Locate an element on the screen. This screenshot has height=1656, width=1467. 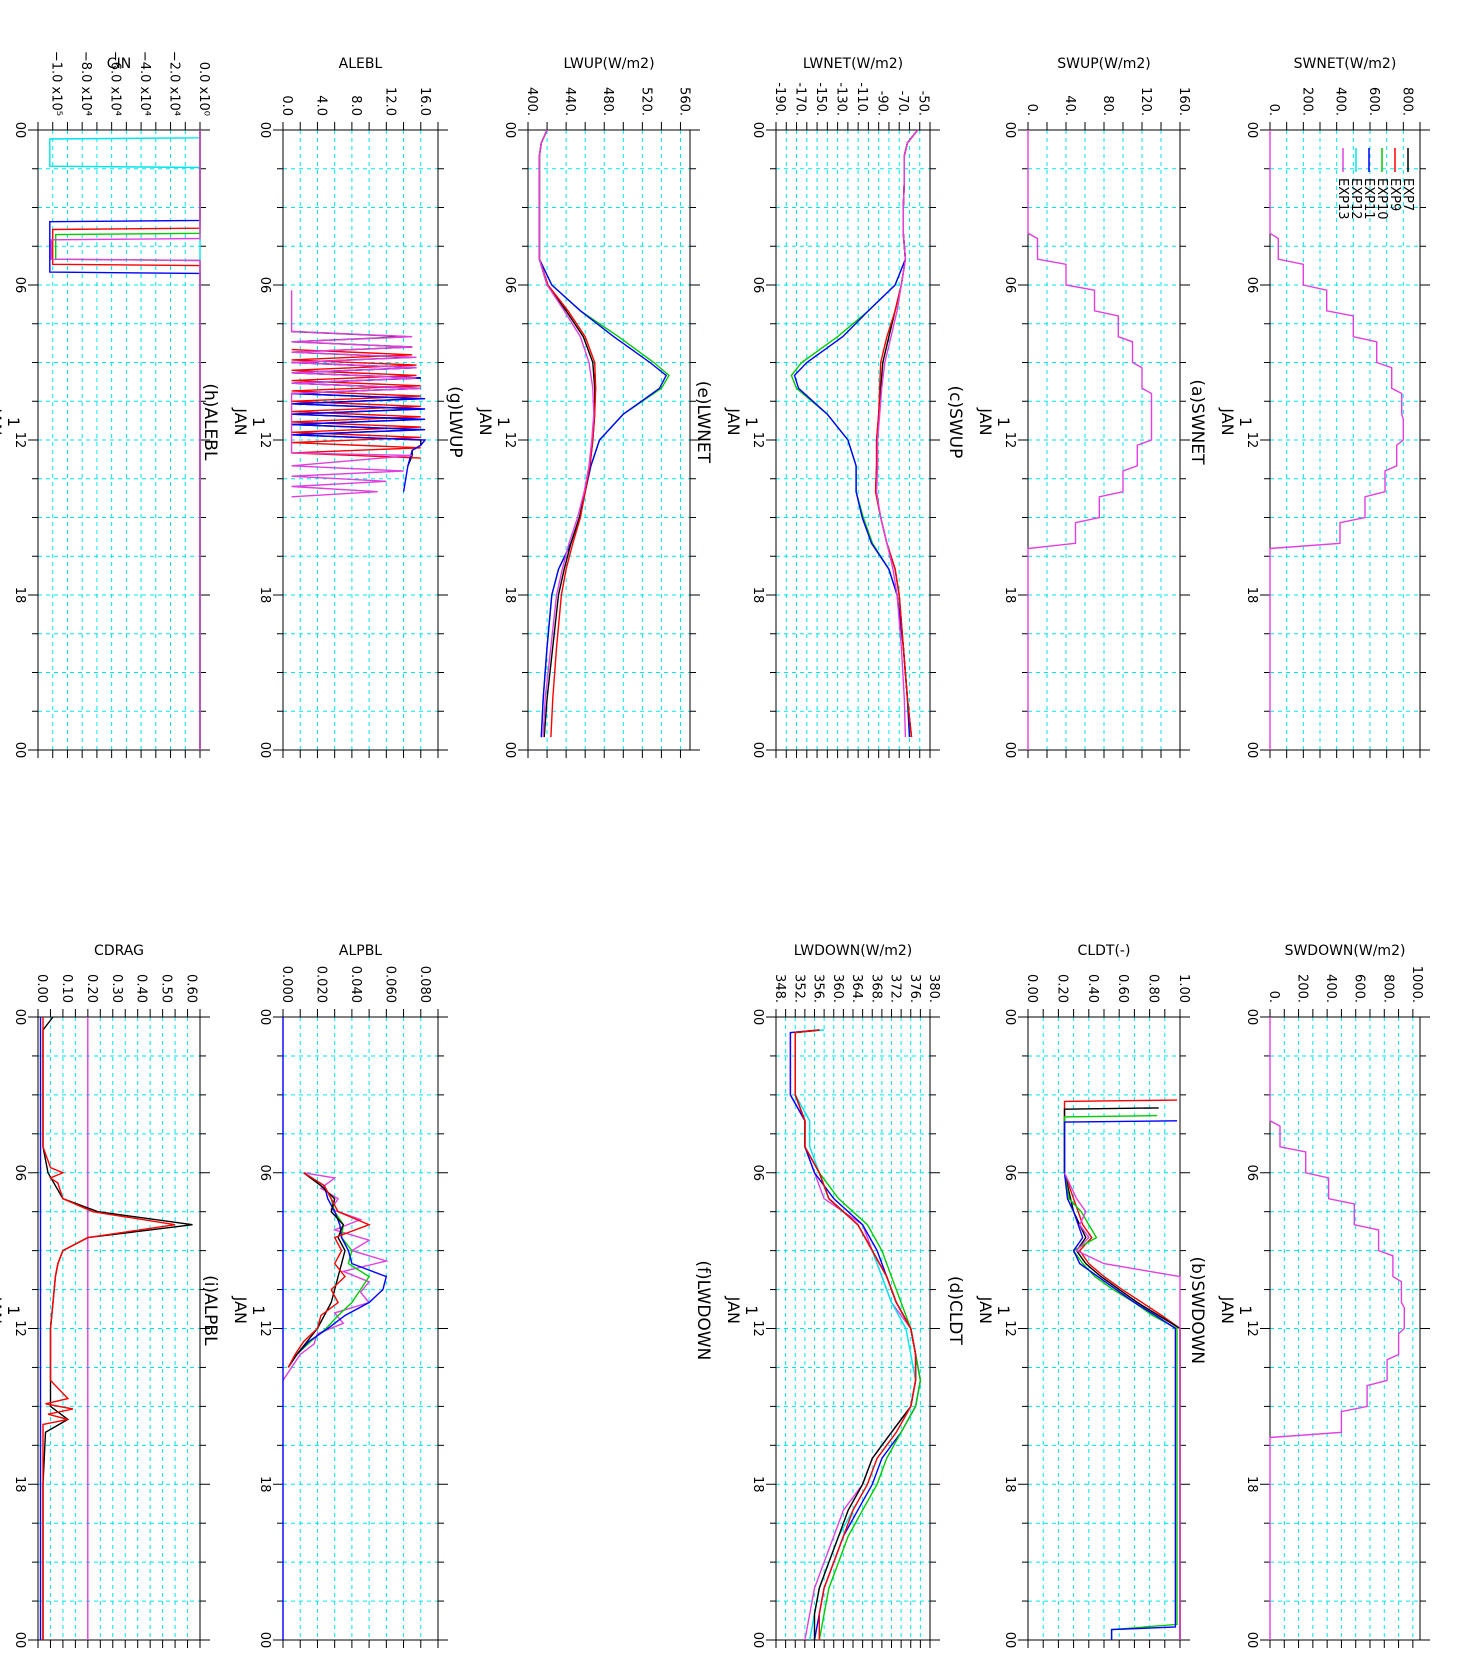
y-tick-label: 0.020 is located at coordinates (320, 984).